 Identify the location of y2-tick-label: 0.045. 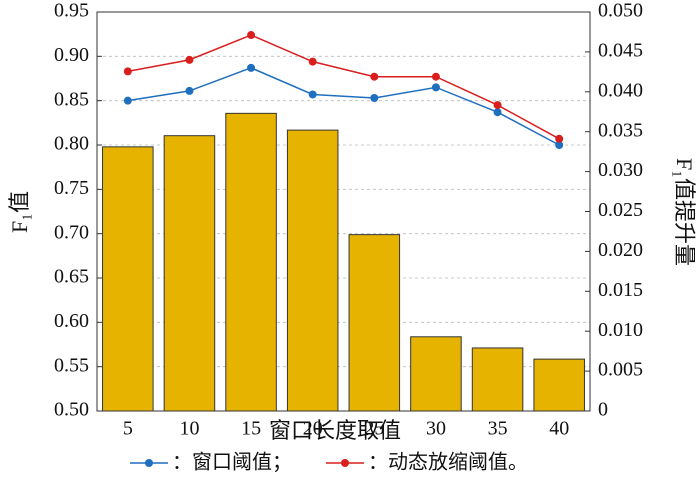
(620, 50).